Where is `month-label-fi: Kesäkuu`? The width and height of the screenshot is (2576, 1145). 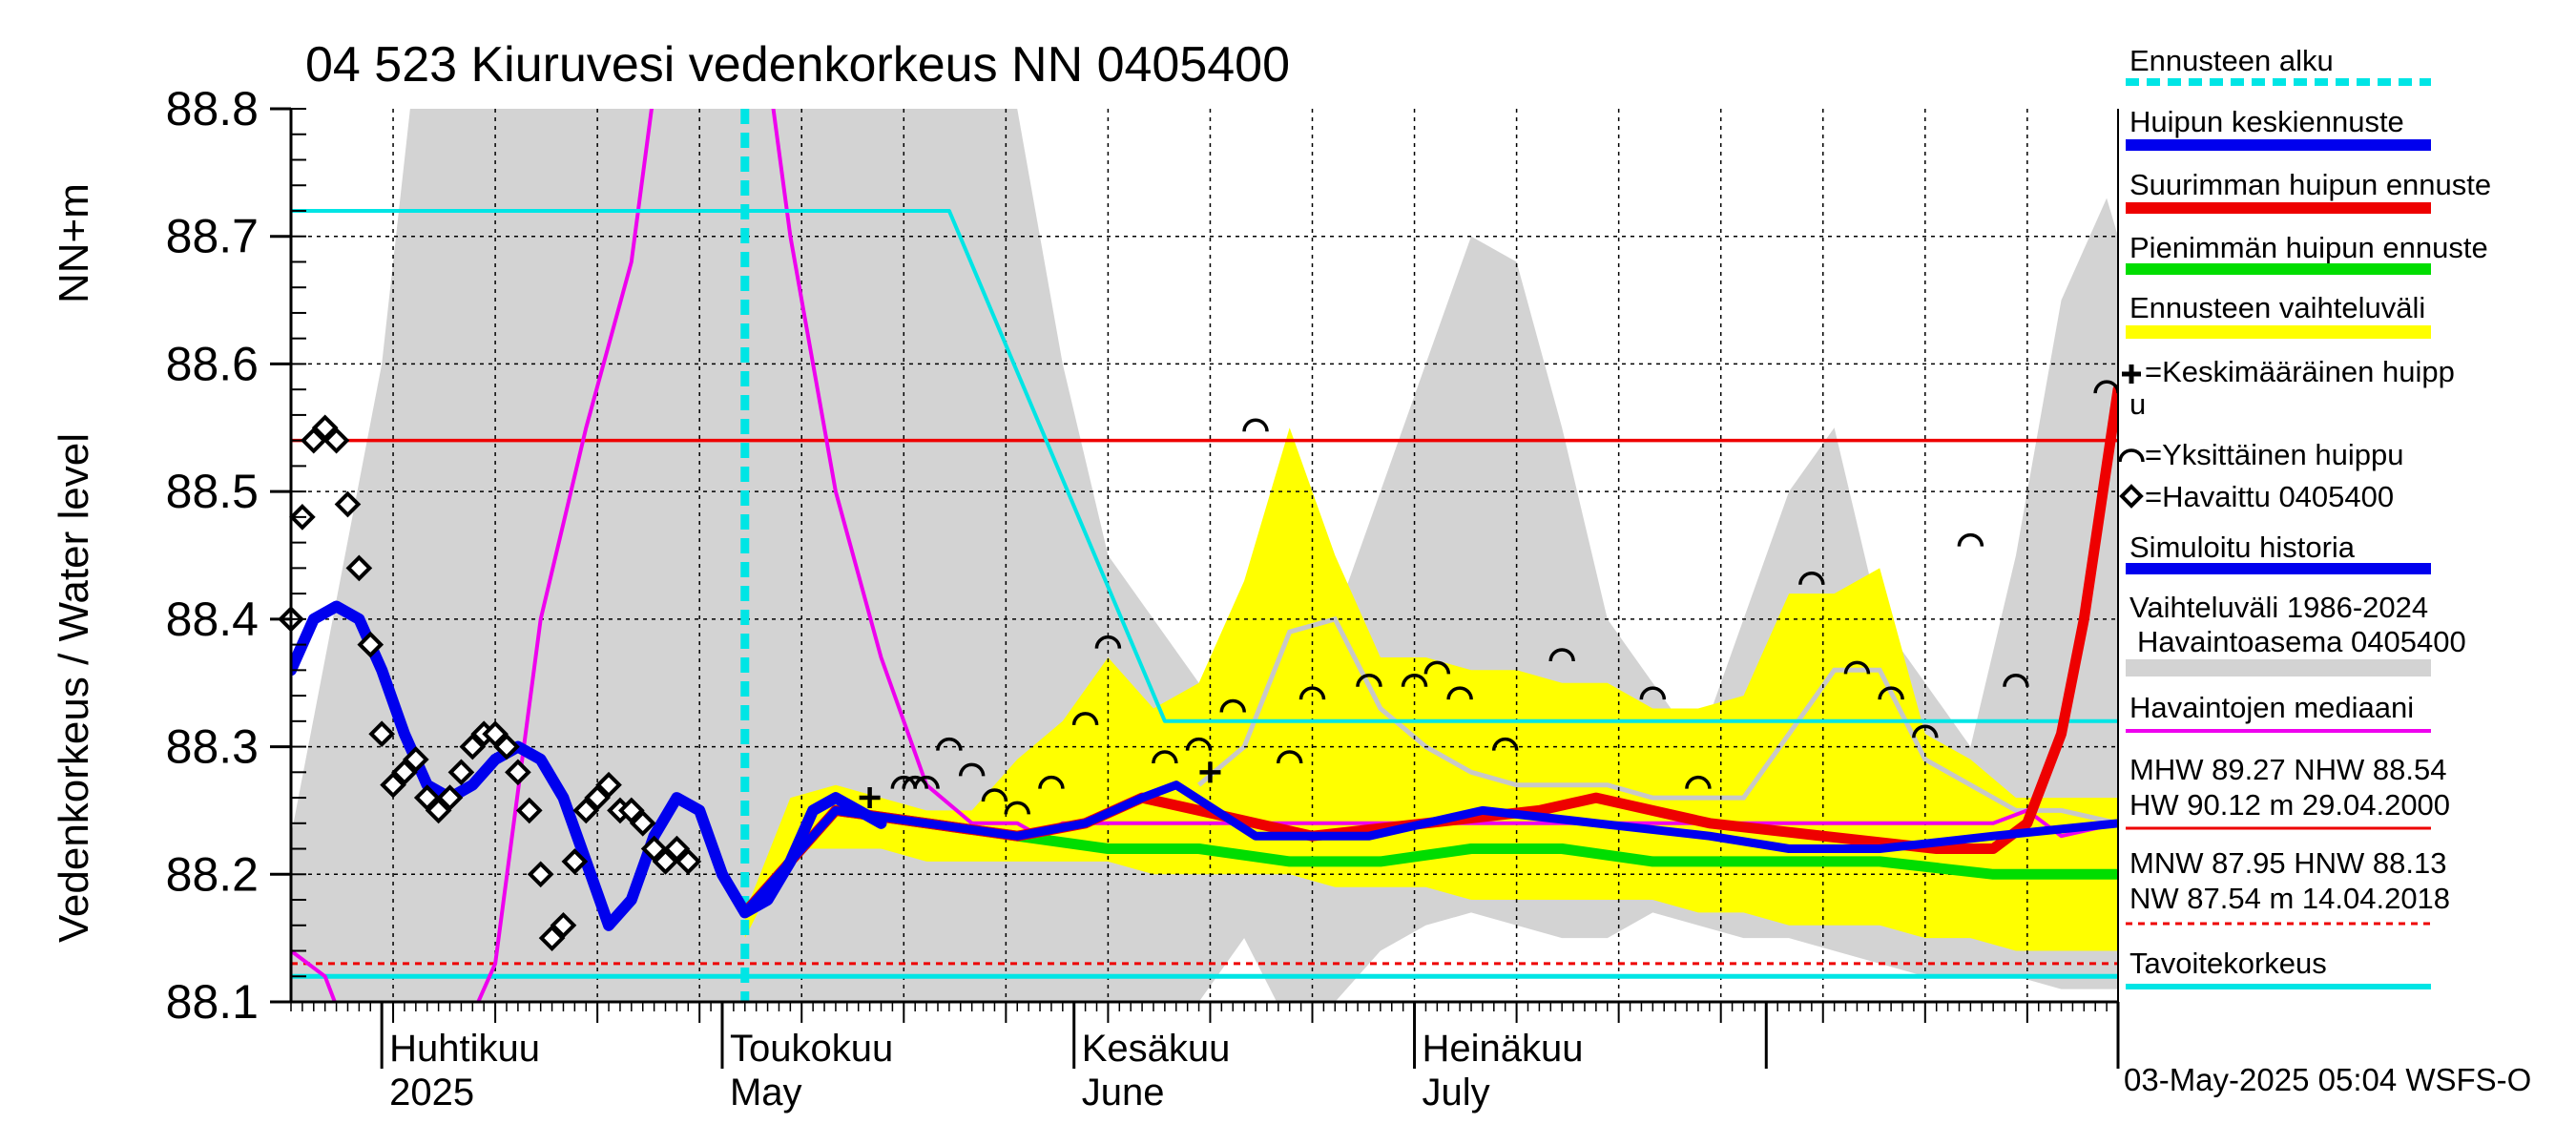 month-label-fi: Kesäkuu is located at coordinates (1156, 1049).